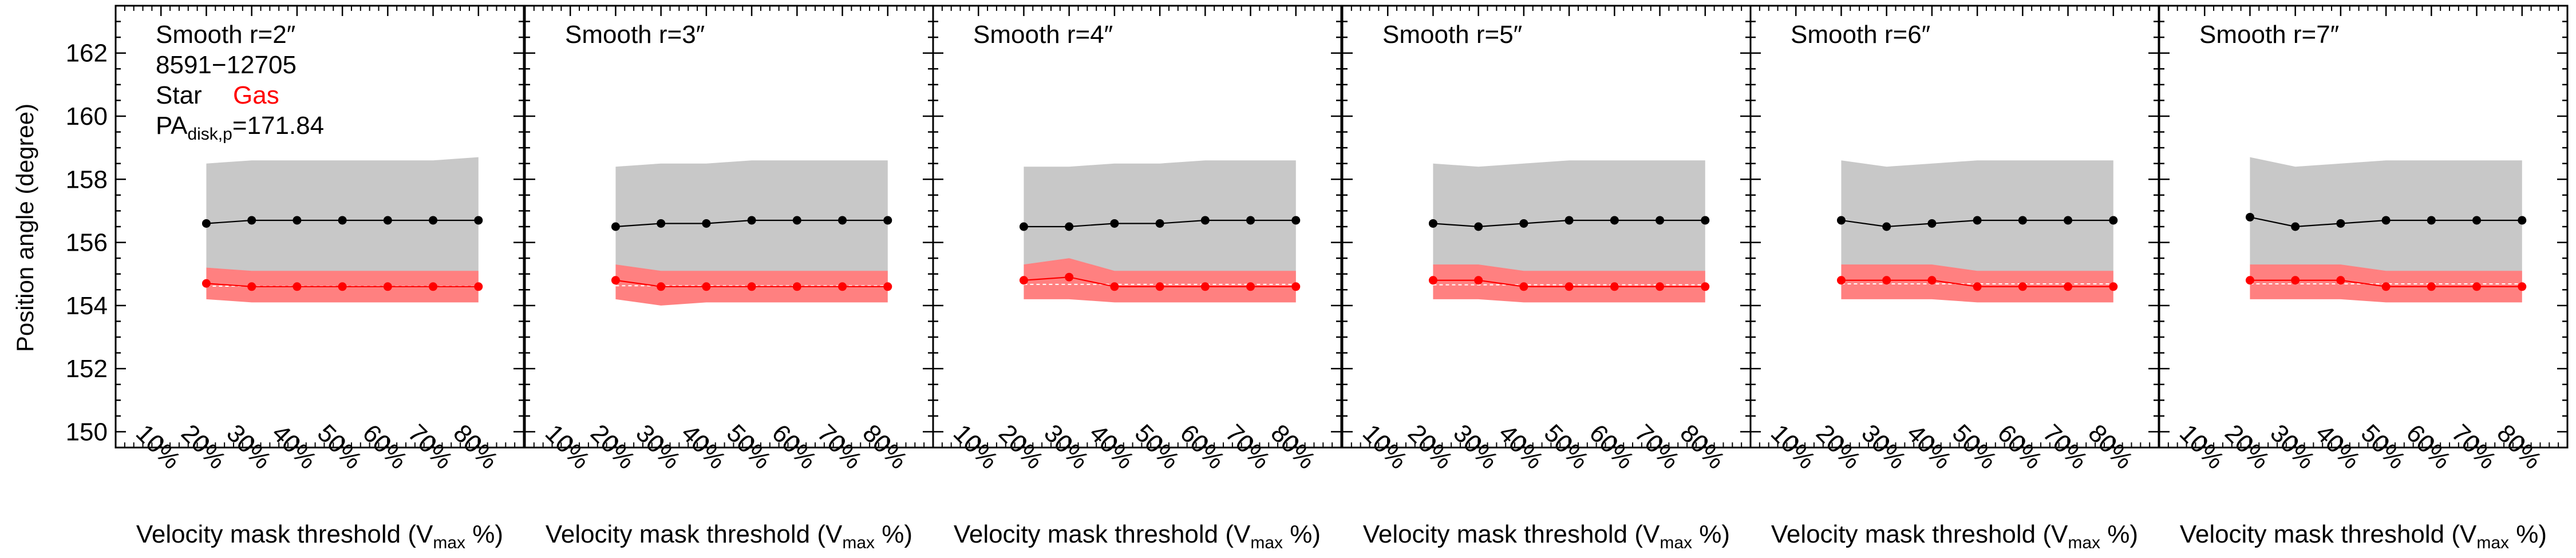 This screenshot has width=2576, height=558. Describe the element at coordinates (87, 432) in the screenshot. I see `y-tick-label: 150` at that location.